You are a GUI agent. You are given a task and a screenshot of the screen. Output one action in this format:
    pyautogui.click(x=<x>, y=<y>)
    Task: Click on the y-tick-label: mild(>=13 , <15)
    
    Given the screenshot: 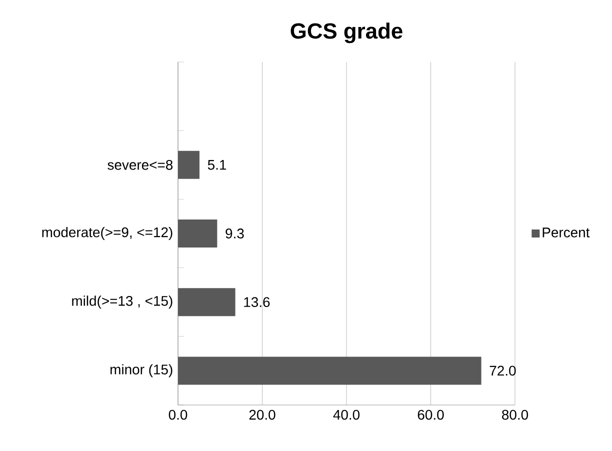 What is the action you would take?
    pyautogui.click(x=122, y=302)
    